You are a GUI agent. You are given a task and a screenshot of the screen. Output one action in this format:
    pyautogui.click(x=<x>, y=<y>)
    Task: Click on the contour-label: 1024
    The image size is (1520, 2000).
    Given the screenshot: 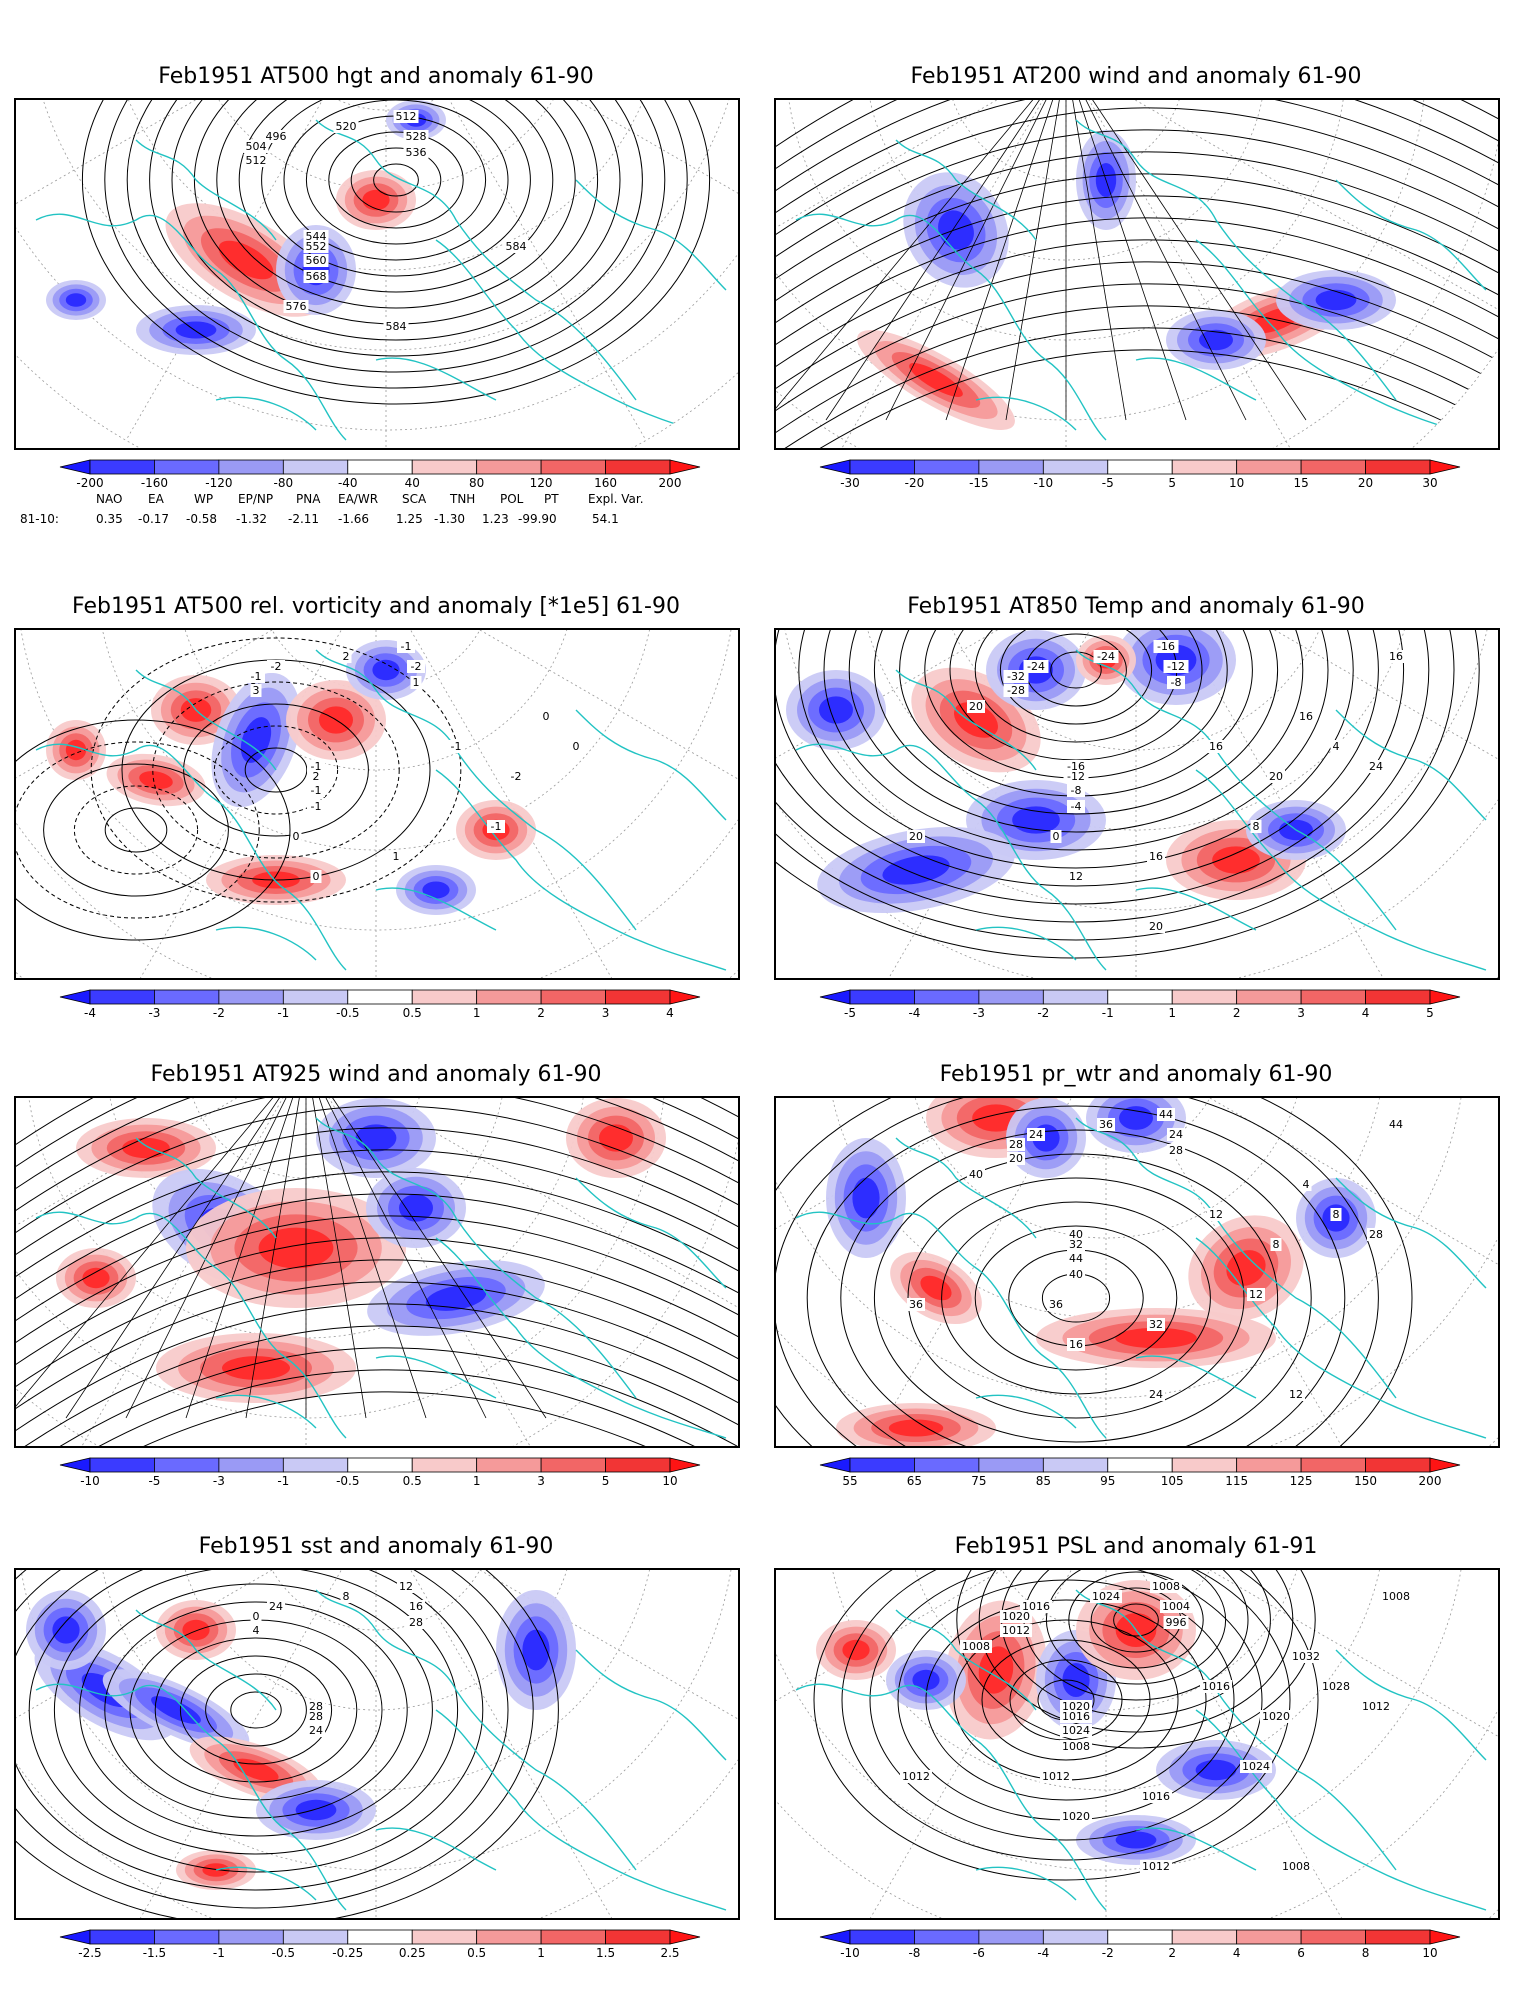 What is the action you would take?
    pyautogui.click(x=1256, y=1766)
    